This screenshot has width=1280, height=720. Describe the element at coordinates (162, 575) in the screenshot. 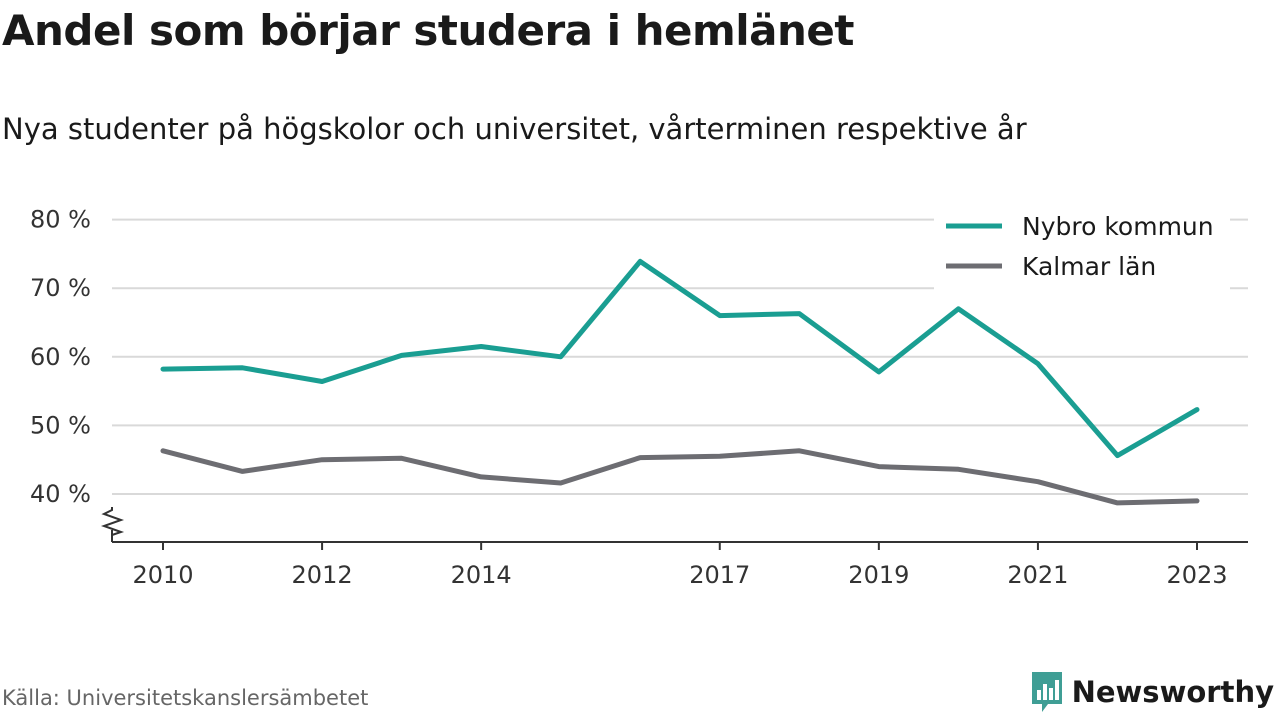

I see `x-tick-label: 2010` at that location.